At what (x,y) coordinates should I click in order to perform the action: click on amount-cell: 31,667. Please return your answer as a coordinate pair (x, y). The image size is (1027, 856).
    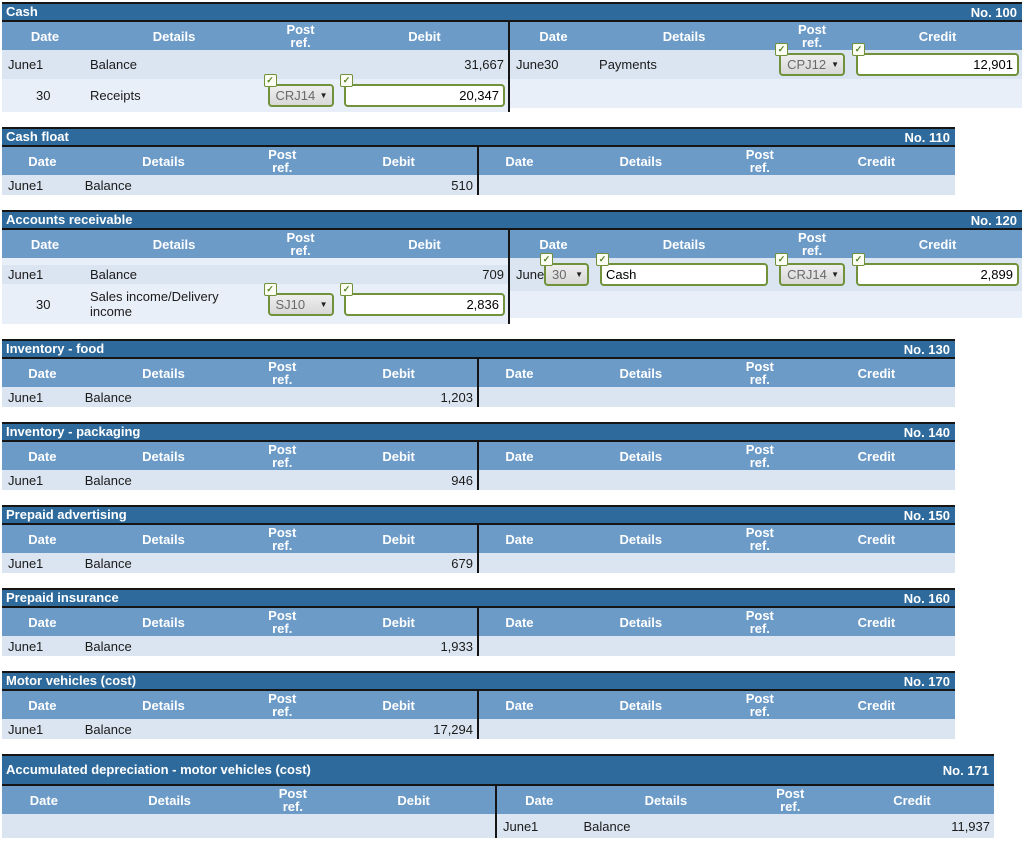
    Looking at the image, I should click on (424, 64).